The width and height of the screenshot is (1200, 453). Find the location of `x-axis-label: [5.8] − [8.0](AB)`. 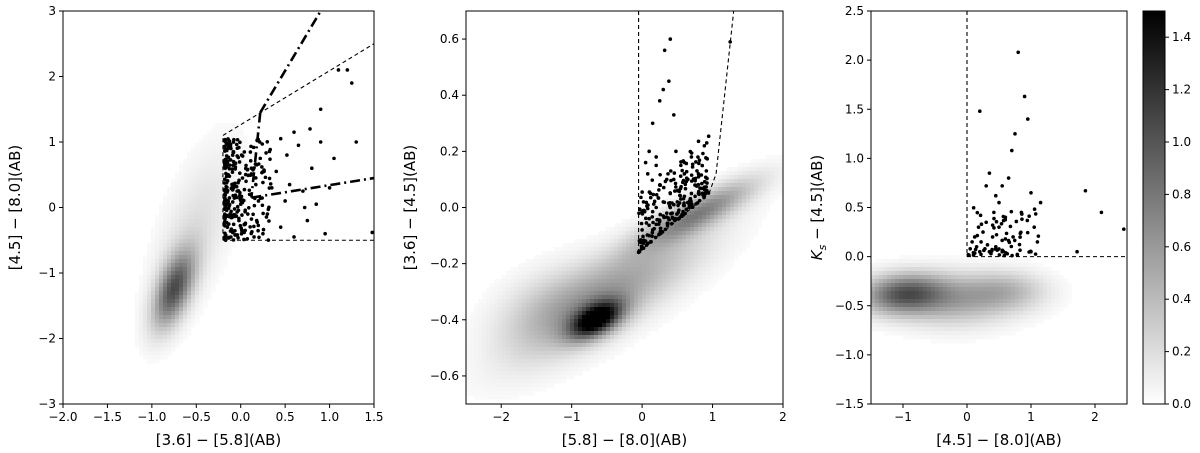

x-axis-label: [5.8] − [8.0](AB) is located at coordinates (624, 440).